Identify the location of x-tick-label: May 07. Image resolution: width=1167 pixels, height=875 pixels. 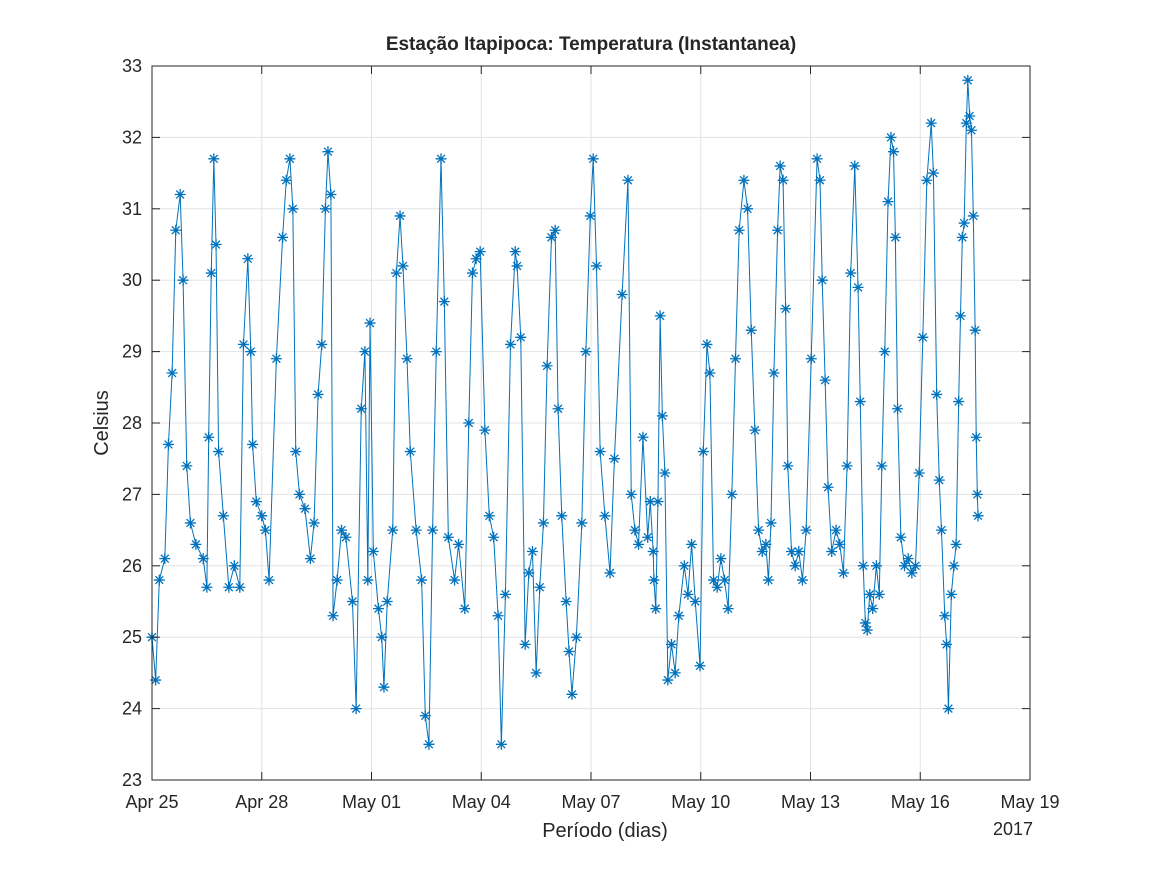
(590, 802).